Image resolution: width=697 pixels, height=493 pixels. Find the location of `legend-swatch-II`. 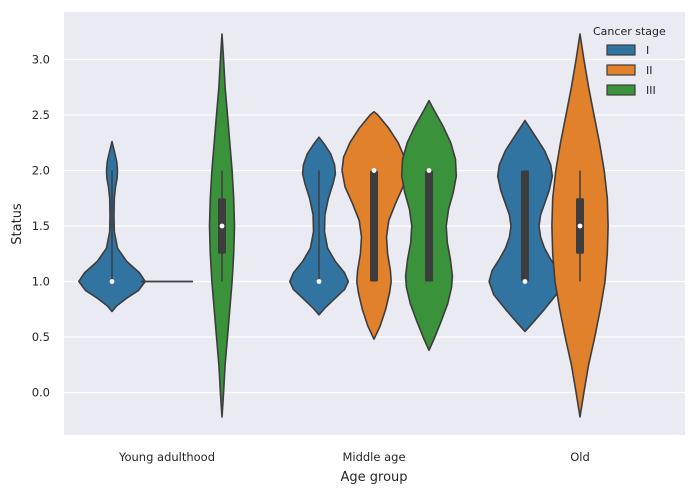

legend-swatch-II is located at coordinates (621, 70).